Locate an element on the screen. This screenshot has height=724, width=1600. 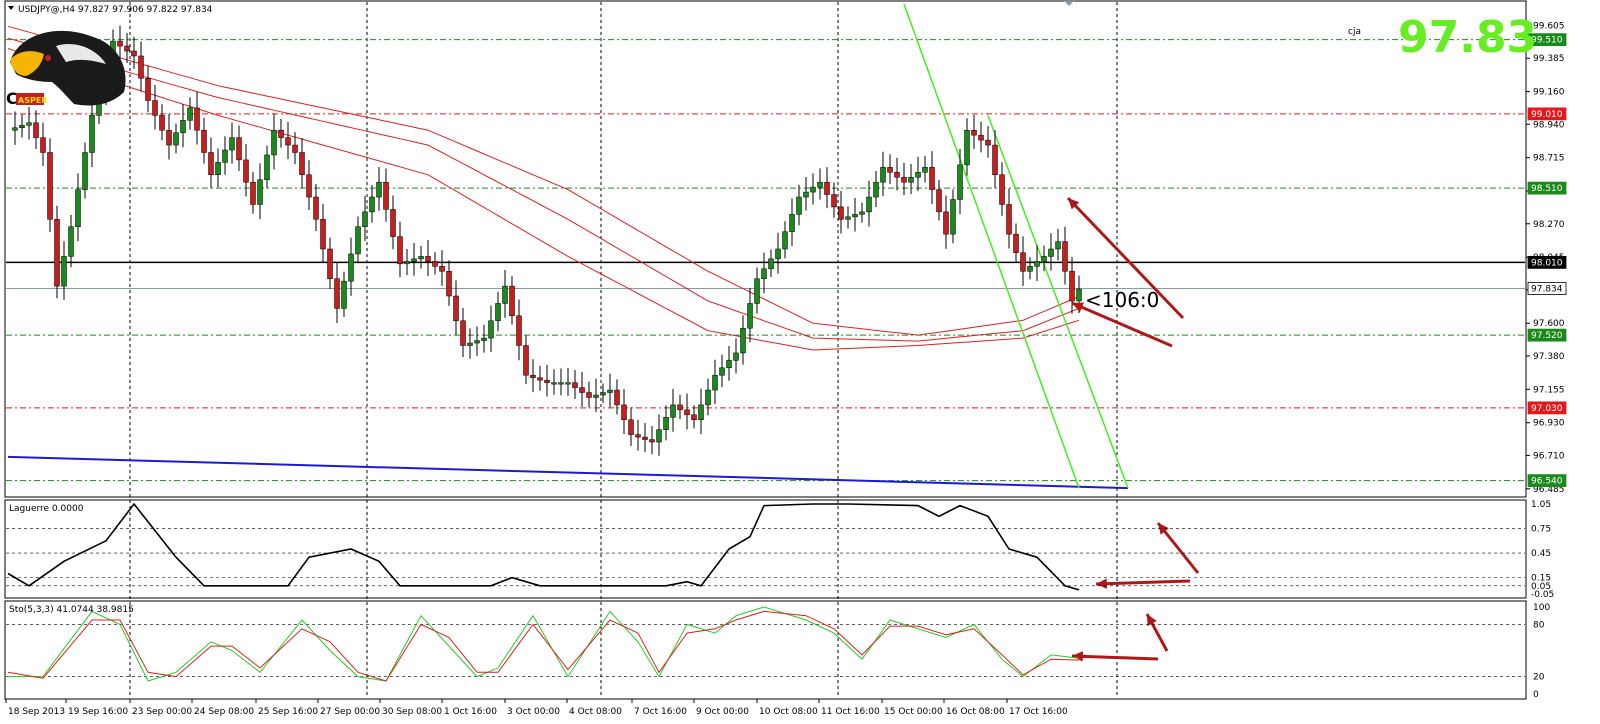
price-tick-label-0: 99.605 is located at coordinates (1549, 27).